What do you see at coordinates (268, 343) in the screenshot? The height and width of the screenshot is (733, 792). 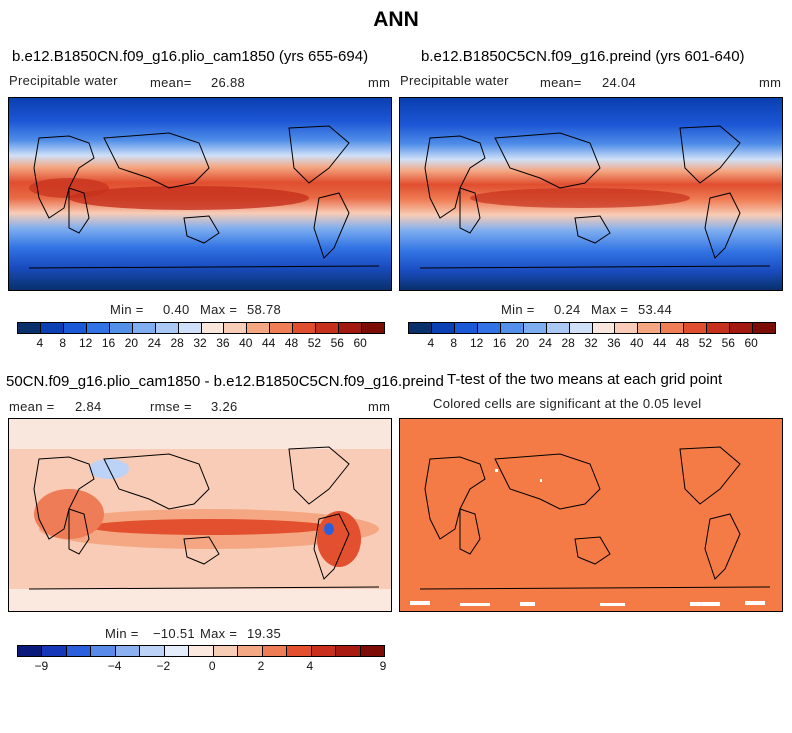 I see `panel1-colorbar-tick-label: 44` at bounding box center [268, 343].